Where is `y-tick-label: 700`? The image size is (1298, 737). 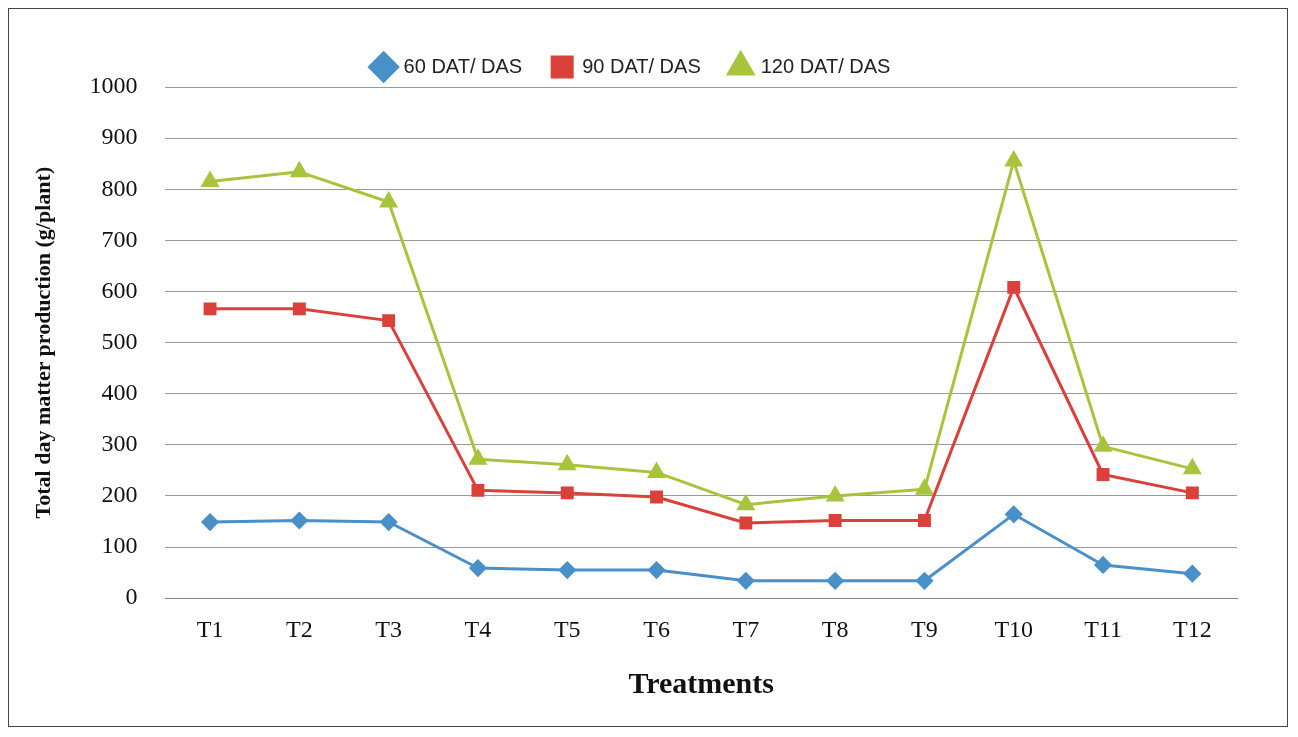
y-tick-label: 700 is located at coordinates (119, 238).